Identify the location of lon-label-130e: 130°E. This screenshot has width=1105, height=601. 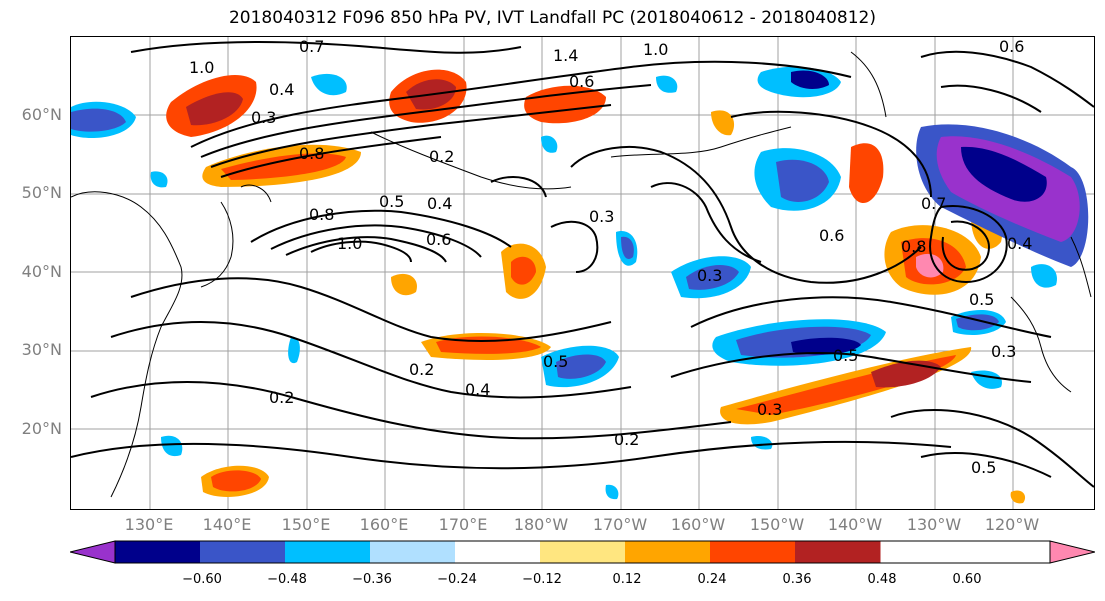
(149, 524).